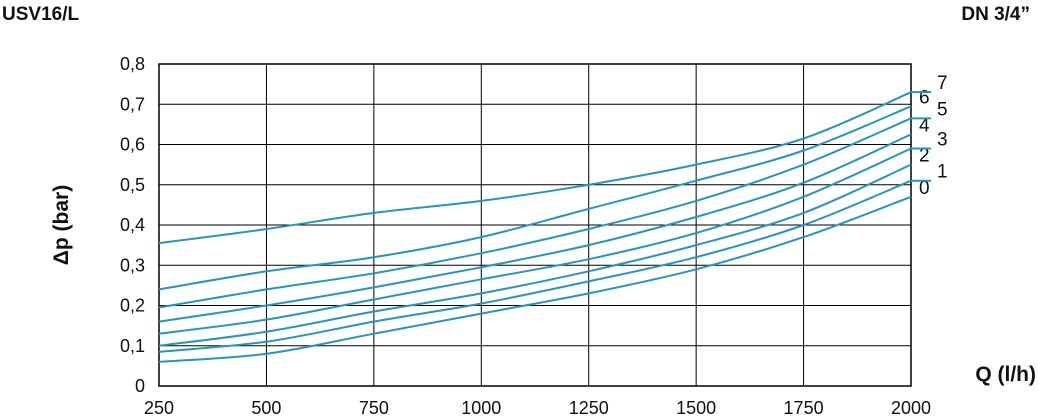 The height and width of the screenshot is (420, 1038). Describe the element at coordinates (132, 104) in the screenshot. I see `y-tick-label: 0,7` at that location.